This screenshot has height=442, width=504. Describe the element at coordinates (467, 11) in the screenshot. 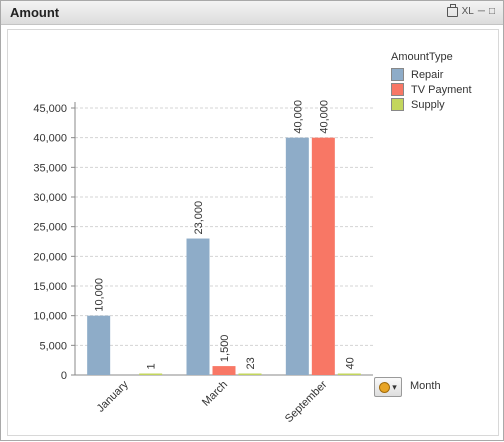

I see `xl-export-button: XL` at that location.